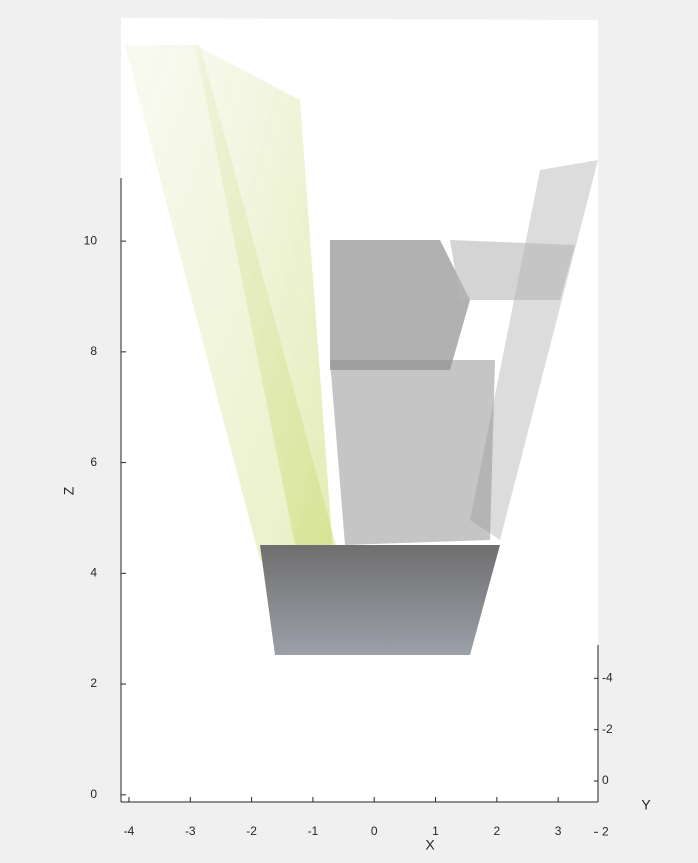 Image resolution: width=698 pixels, height=863 pixels. I want to click on x-tick-label: 2, so click(496, 831).